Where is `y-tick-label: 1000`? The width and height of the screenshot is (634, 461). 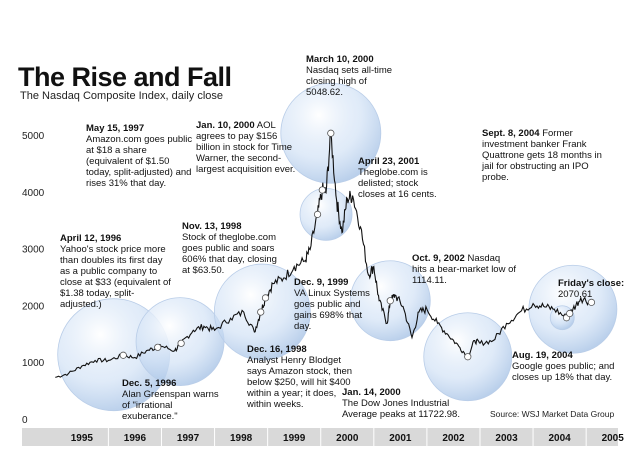
y-tick-label: 1000 is located at coordinates (33, 363).